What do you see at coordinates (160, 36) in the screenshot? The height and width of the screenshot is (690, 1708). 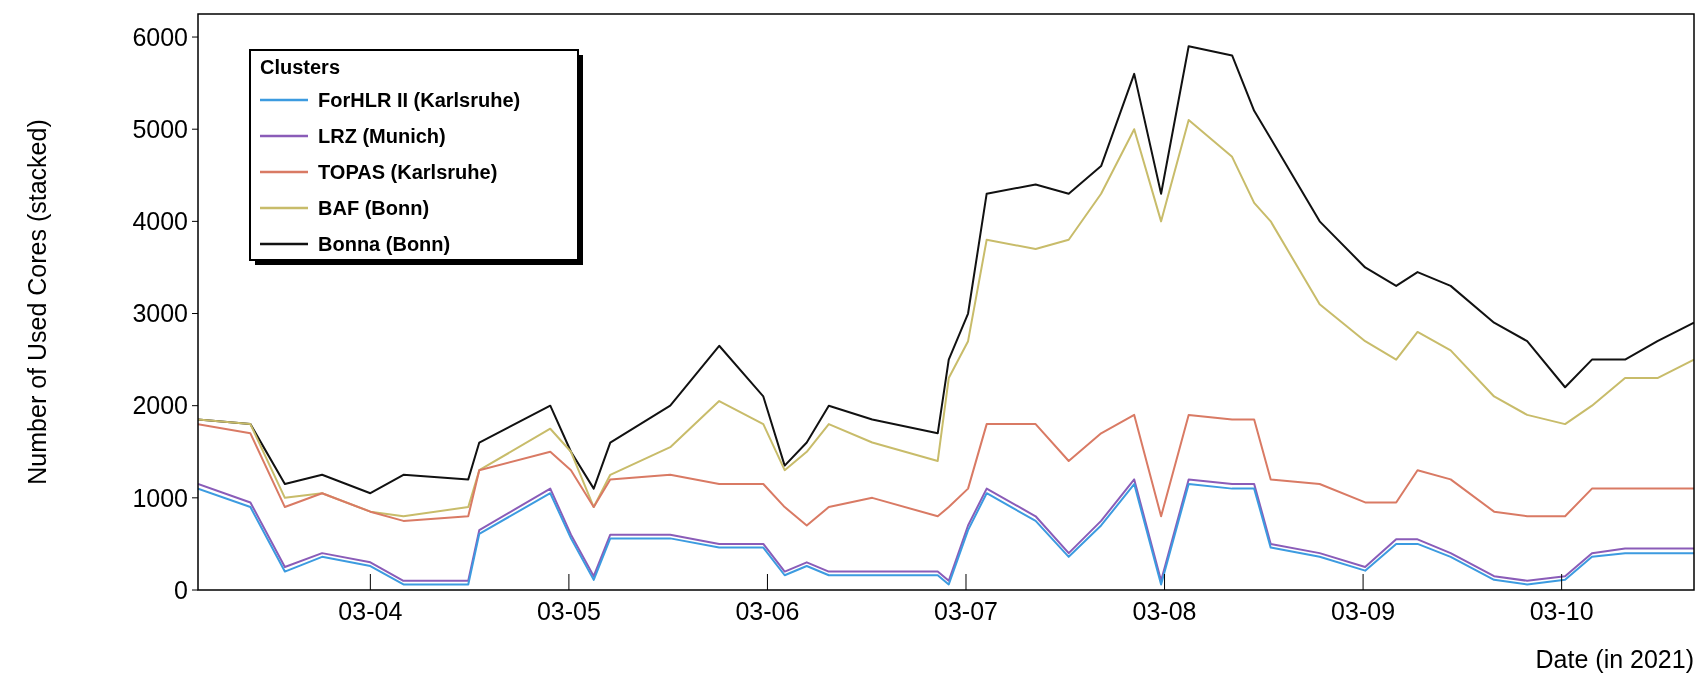 I see `y-tick-label: 6000` at bounding box center [160, 36].